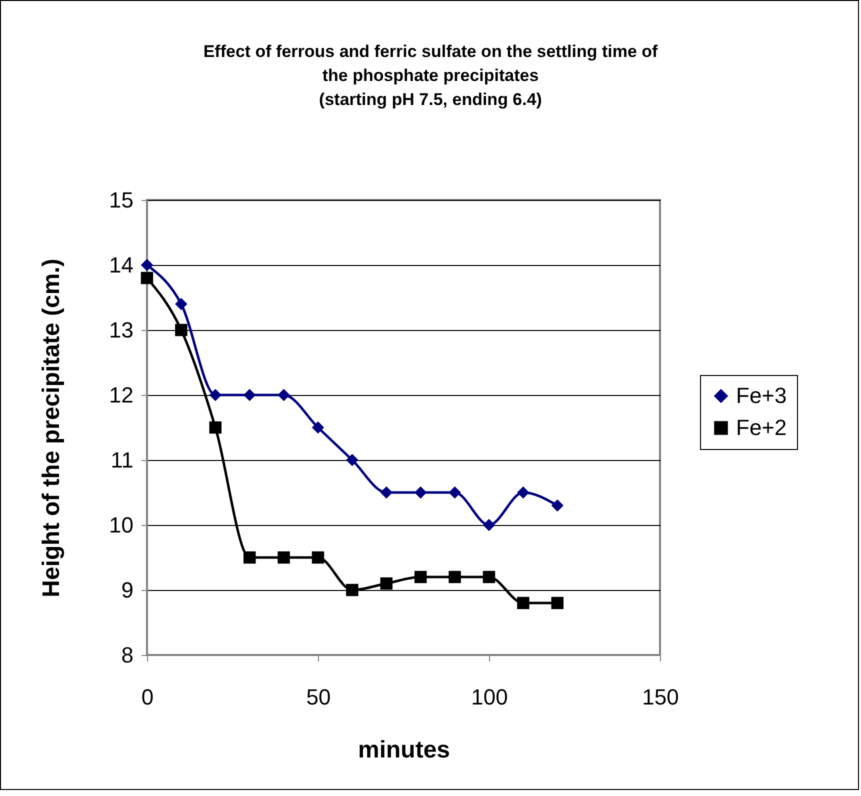 The width and height of the screenshot is (861, 796). I want to click on x-tick-label: 150, so click(660, 697).